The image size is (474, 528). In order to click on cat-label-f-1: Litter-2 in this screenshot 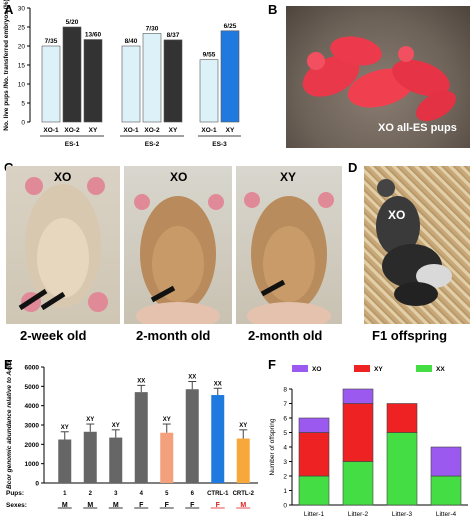, I will do `click(358, 514)`.